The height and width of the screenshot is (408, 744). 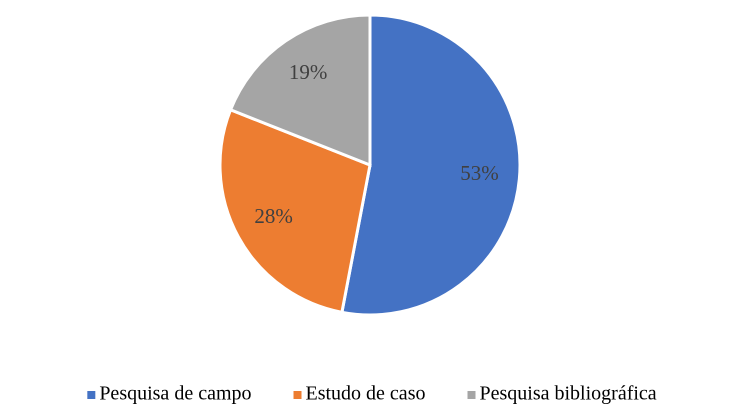 I want to click on legend-label: Pesquisa de campo, so click(x=175, y=394).